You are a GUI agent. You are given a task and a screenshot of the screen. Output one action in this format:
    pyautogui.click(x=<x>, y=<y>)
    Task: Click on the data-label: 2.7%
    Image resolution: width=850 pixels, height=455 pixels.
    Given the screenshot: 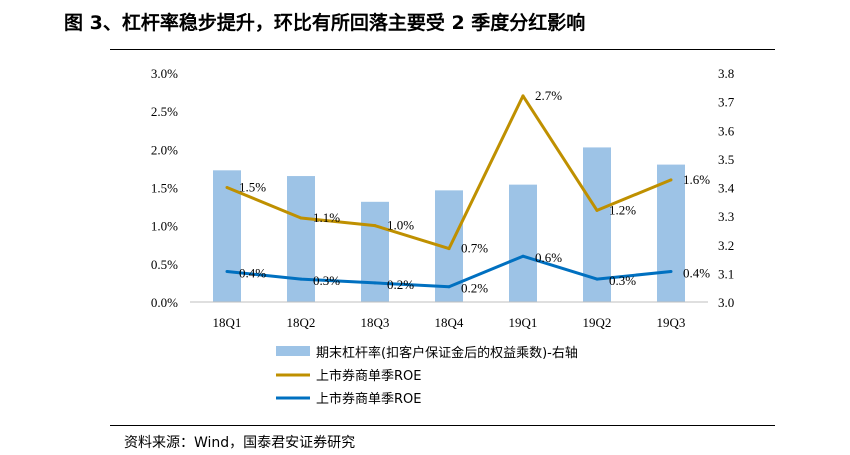 What is the action you would take?
    pyautogui.click(x=548, y=95)
    